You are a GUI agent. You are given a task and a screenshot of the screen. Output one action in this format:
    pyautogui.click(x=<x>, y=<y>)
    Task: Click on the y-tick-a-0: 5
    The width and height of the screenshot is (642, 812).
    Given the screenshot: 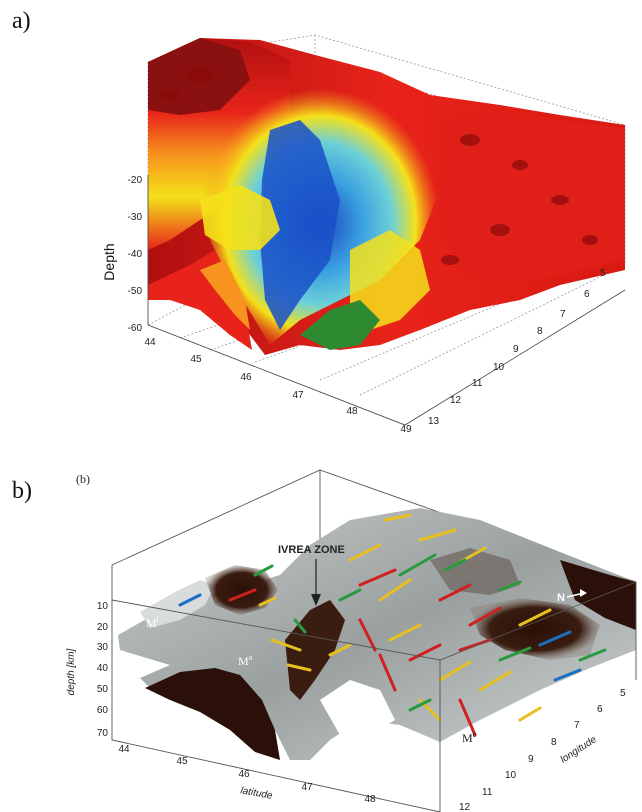 What is the action you would take?
    pyautogui.click(x=603, y=273)
    